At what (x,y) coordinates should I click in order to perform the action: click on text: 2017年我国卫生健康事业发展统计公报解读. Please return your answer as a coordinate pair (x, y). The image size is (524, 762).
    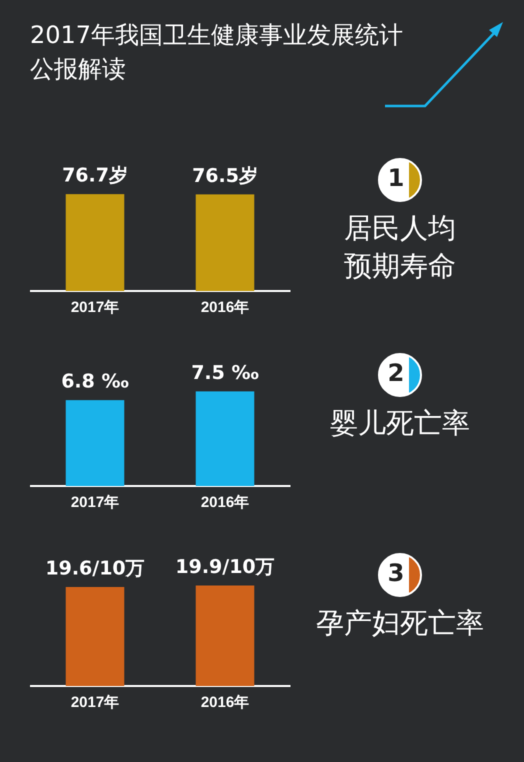
    Looking at the image, I should click on (217, 52).